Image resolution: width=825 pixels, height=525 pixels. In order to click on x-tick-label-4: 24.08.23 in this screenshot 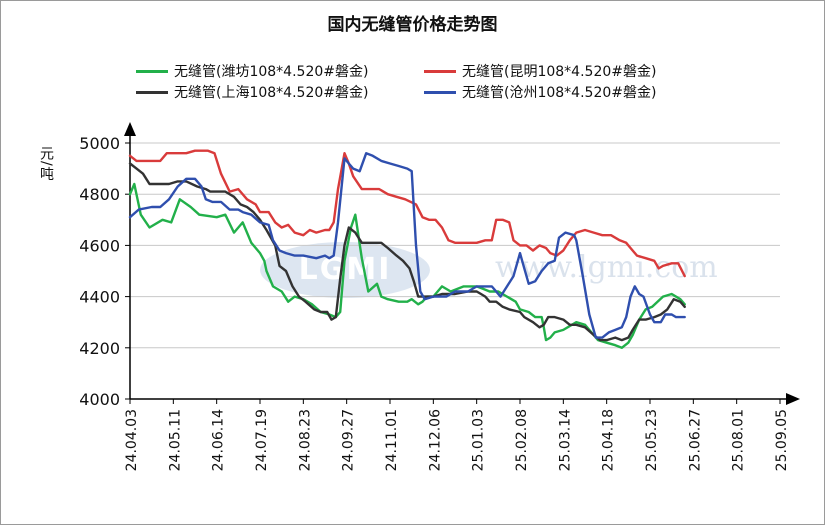, I will do `click(305, 440)`.